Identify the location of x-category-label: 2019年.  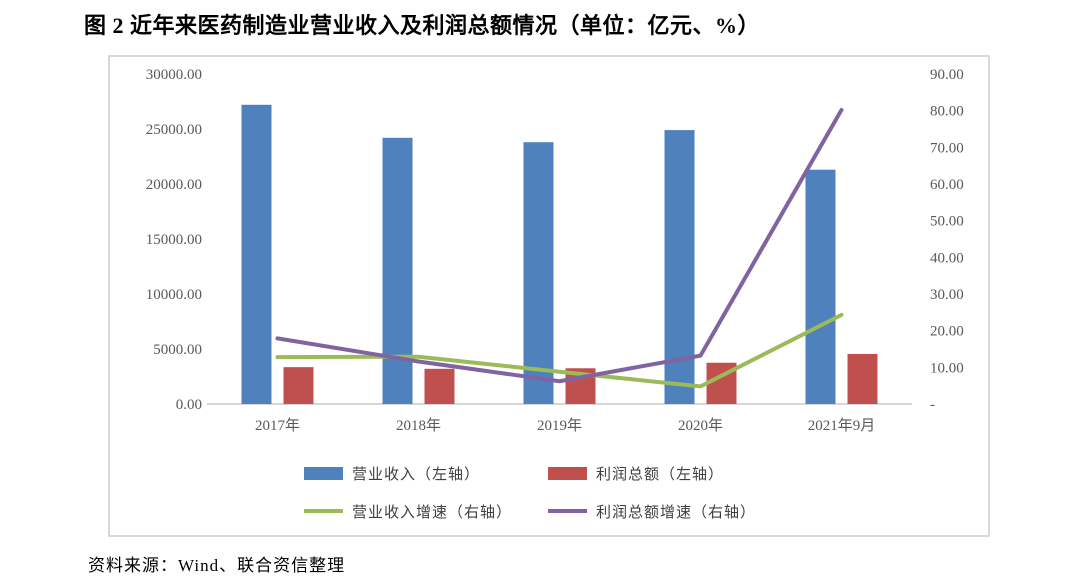
(559, 425).